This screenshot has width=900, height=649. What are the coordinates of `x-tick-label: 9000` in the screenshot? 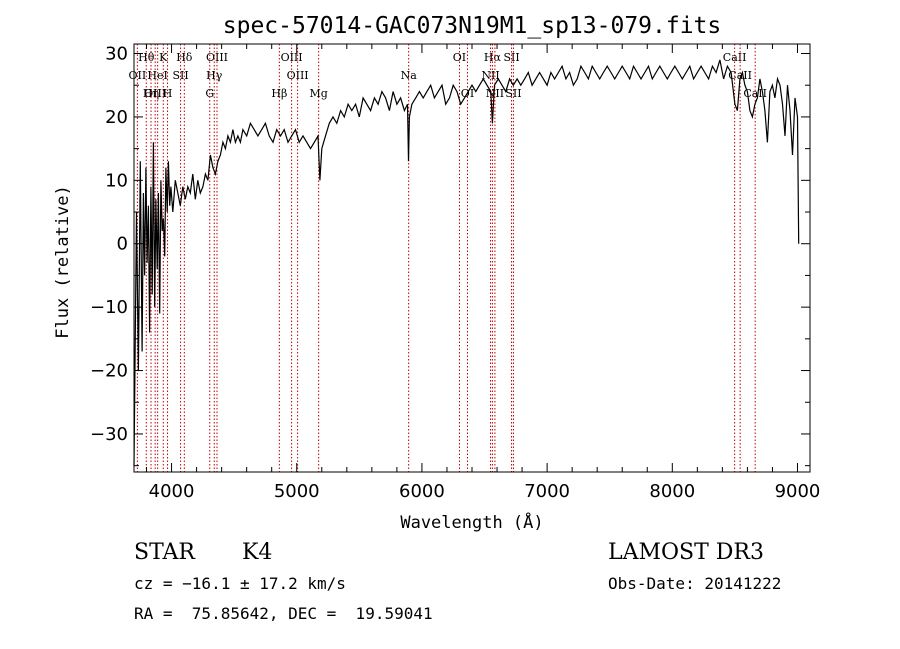 It's located at (798, 491).